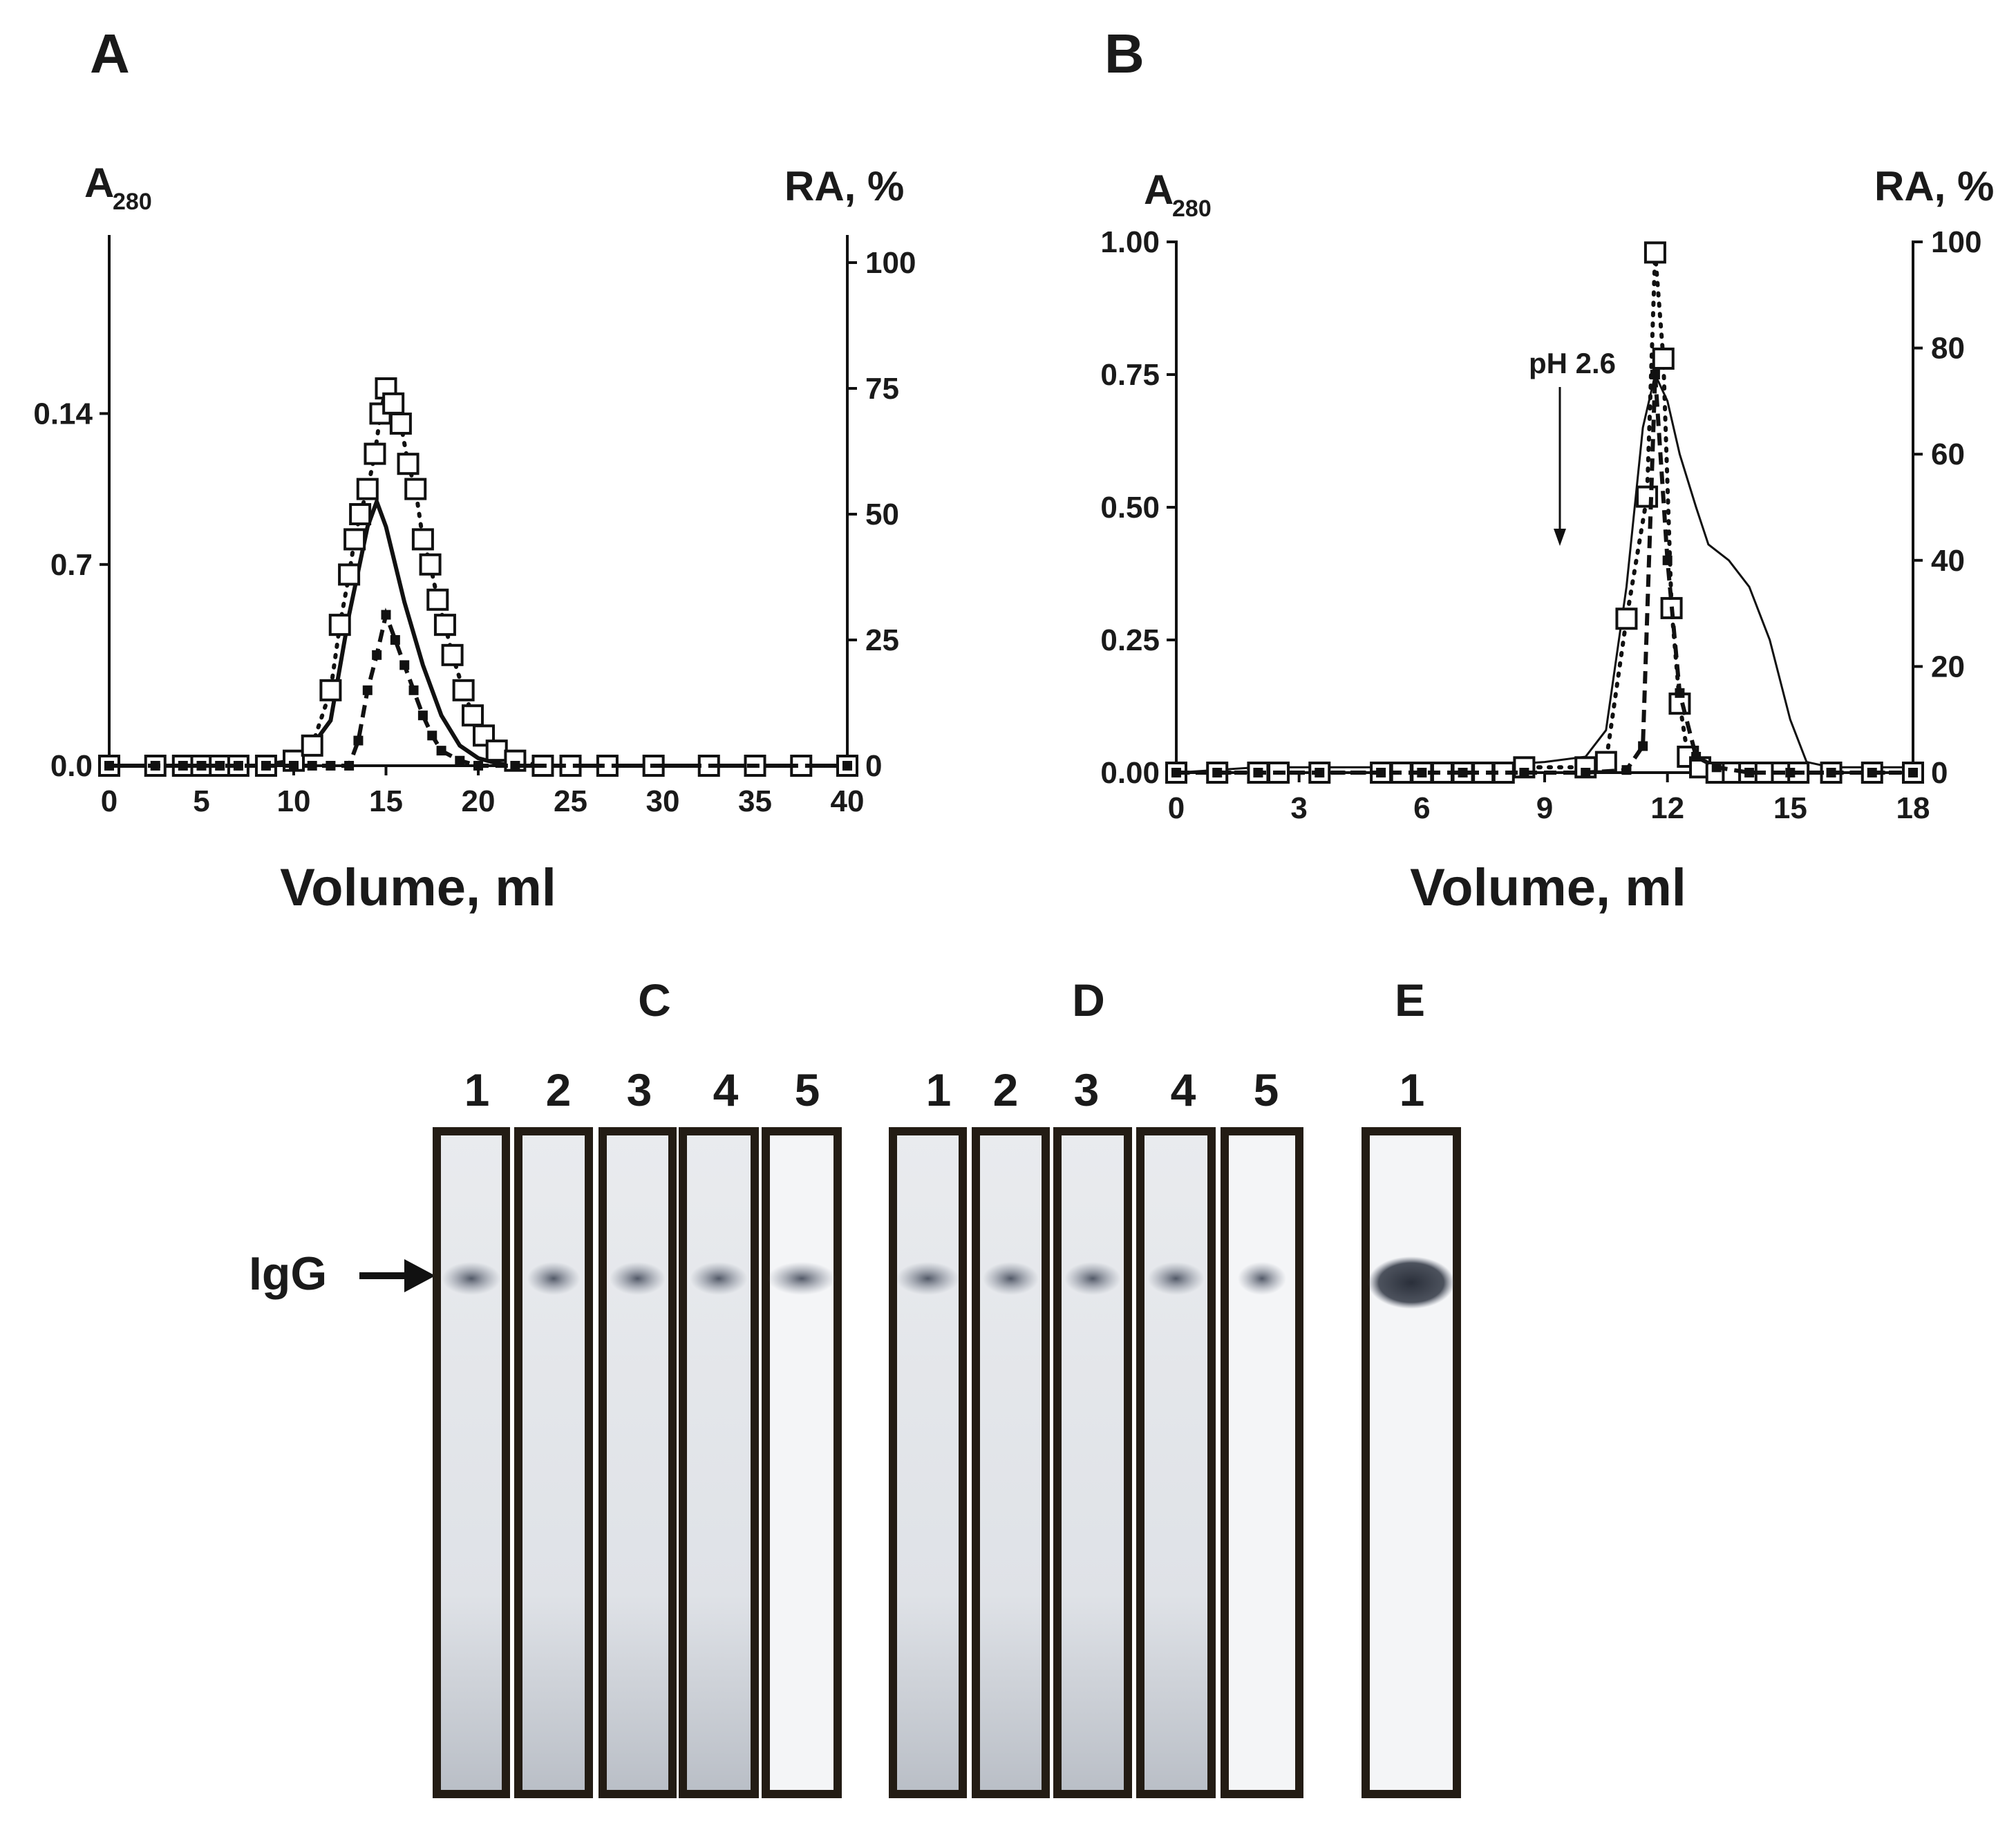 The image size is (2016, 1821). What do you see at coordinates (1948, 349) in the screenshot?
I see `panel-b-right-y-tick-label: 80` at bounding box center [1948, 349].